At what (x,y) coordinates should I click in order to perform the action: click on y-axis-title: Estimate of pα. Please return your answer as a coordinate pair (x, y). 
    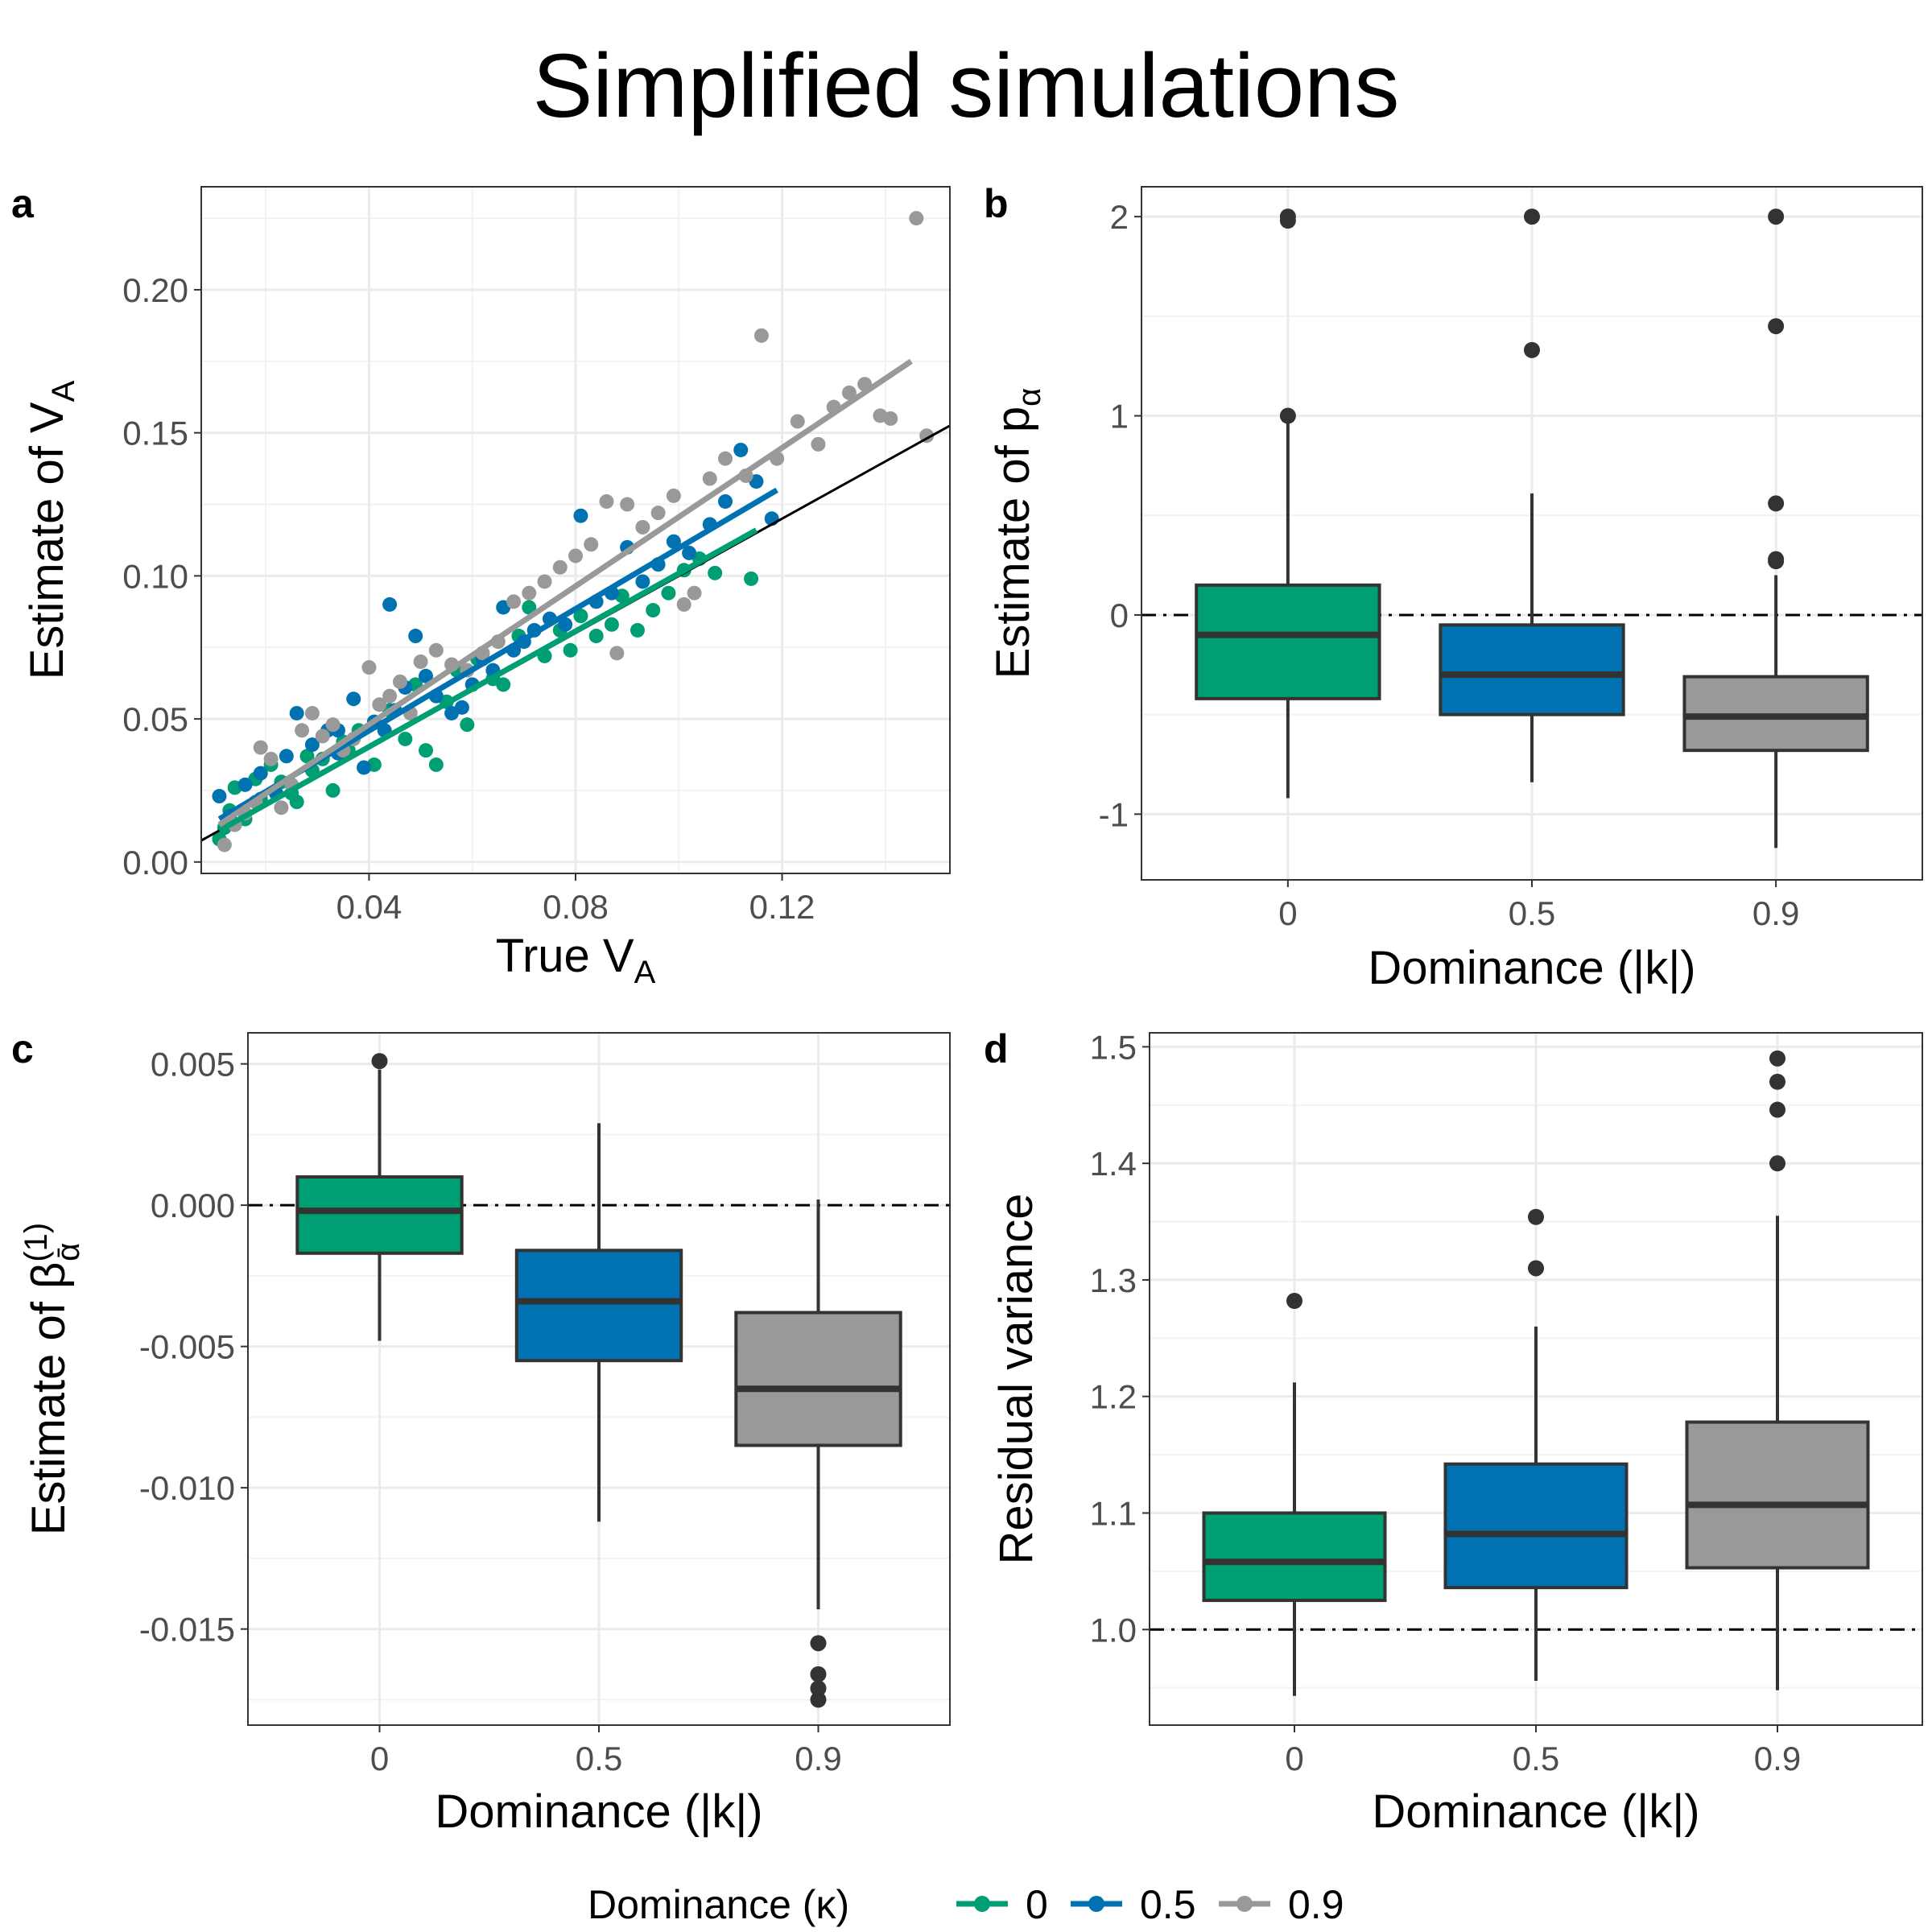
    Looking at the image, I should click on (1017, 533).